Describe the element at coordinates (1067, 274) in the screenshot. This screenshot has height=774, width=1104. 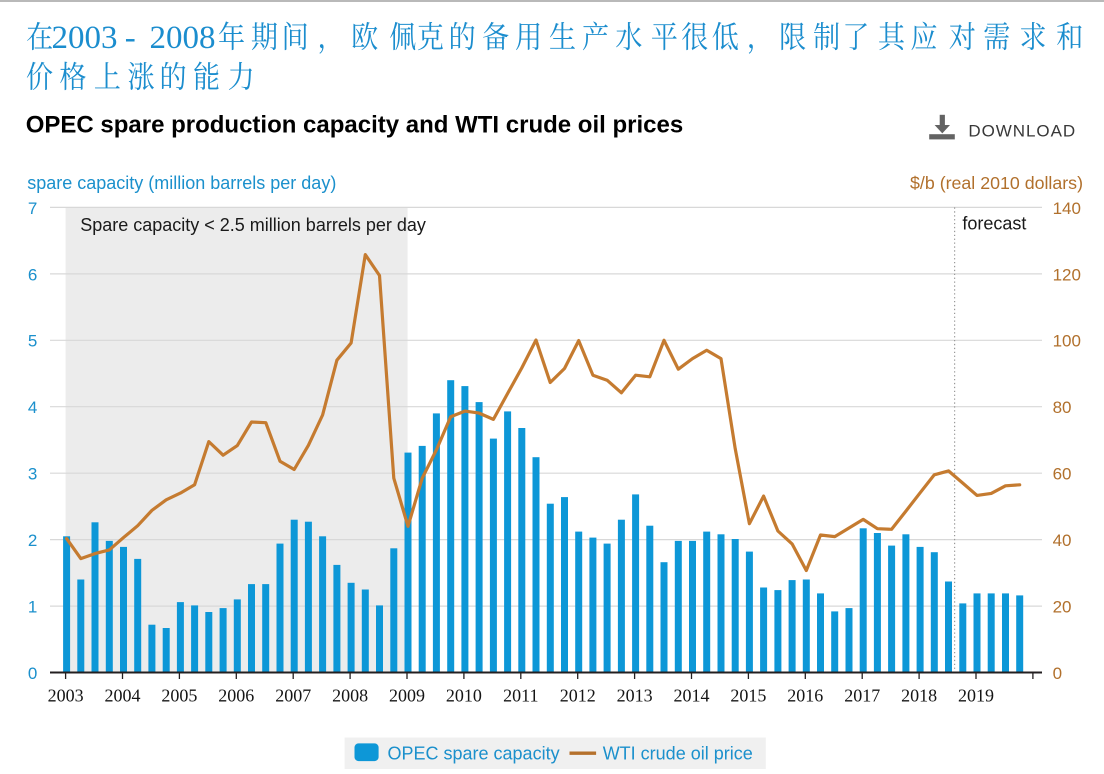
I see `svg-text: 120` at that location.